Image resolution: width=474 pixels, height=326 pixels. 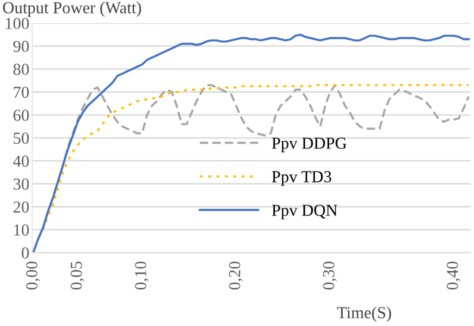 I want to click on y-axis-title: Output Power (Watt), so click(x=72, y=9).